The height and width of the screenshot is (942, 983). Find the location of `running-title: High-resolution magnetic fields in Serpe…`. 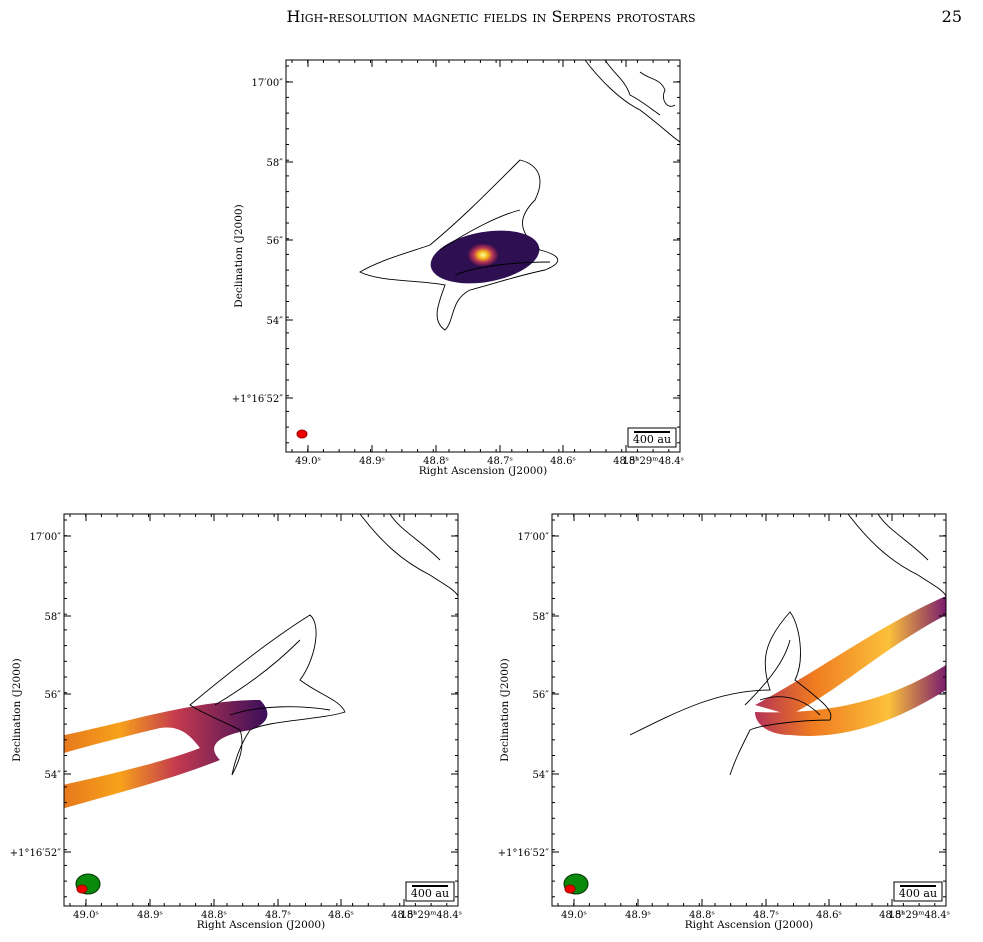

running-title: High-resolution magnetic fields in Serpe… is located at coordinates (490, 16).